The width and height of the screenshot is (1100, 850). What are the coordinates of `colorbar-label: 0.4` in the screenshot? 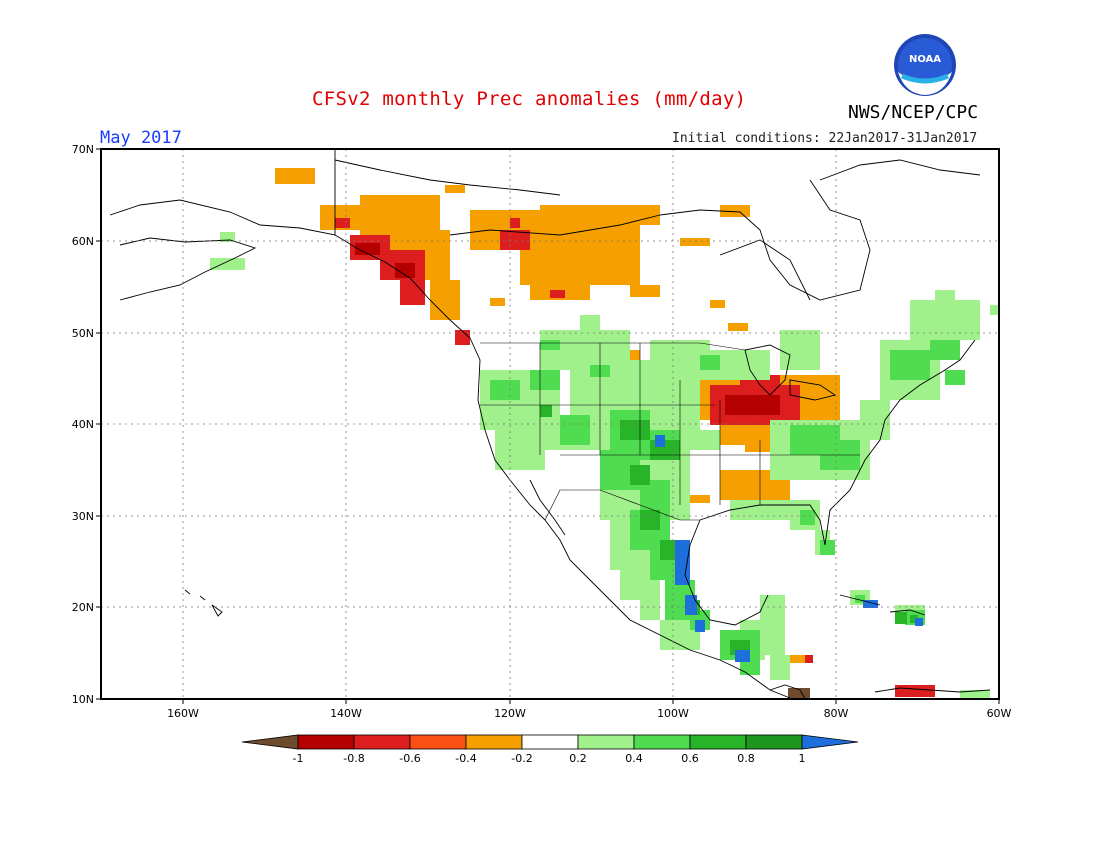 It's located at (634, 758).